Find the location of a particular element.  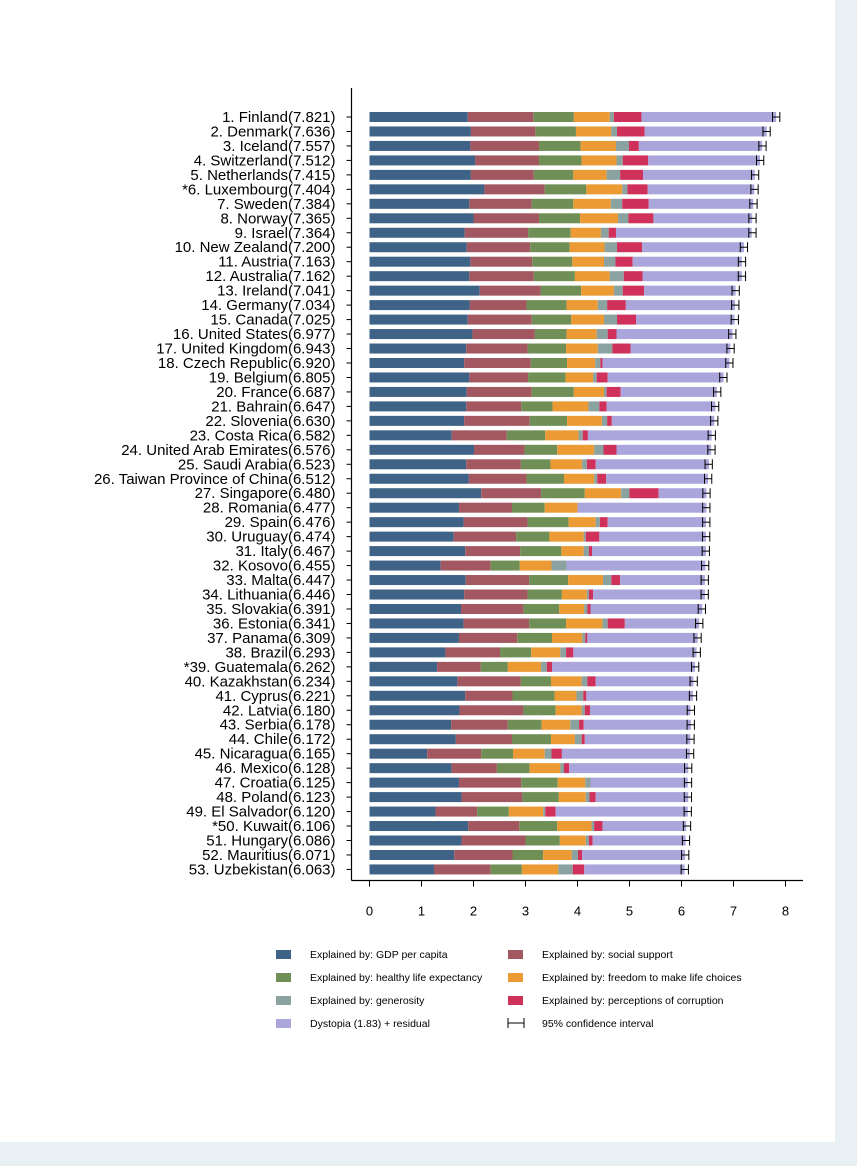

country-label: 3. Iceland(7.557) is located at coordinates (279, 146).